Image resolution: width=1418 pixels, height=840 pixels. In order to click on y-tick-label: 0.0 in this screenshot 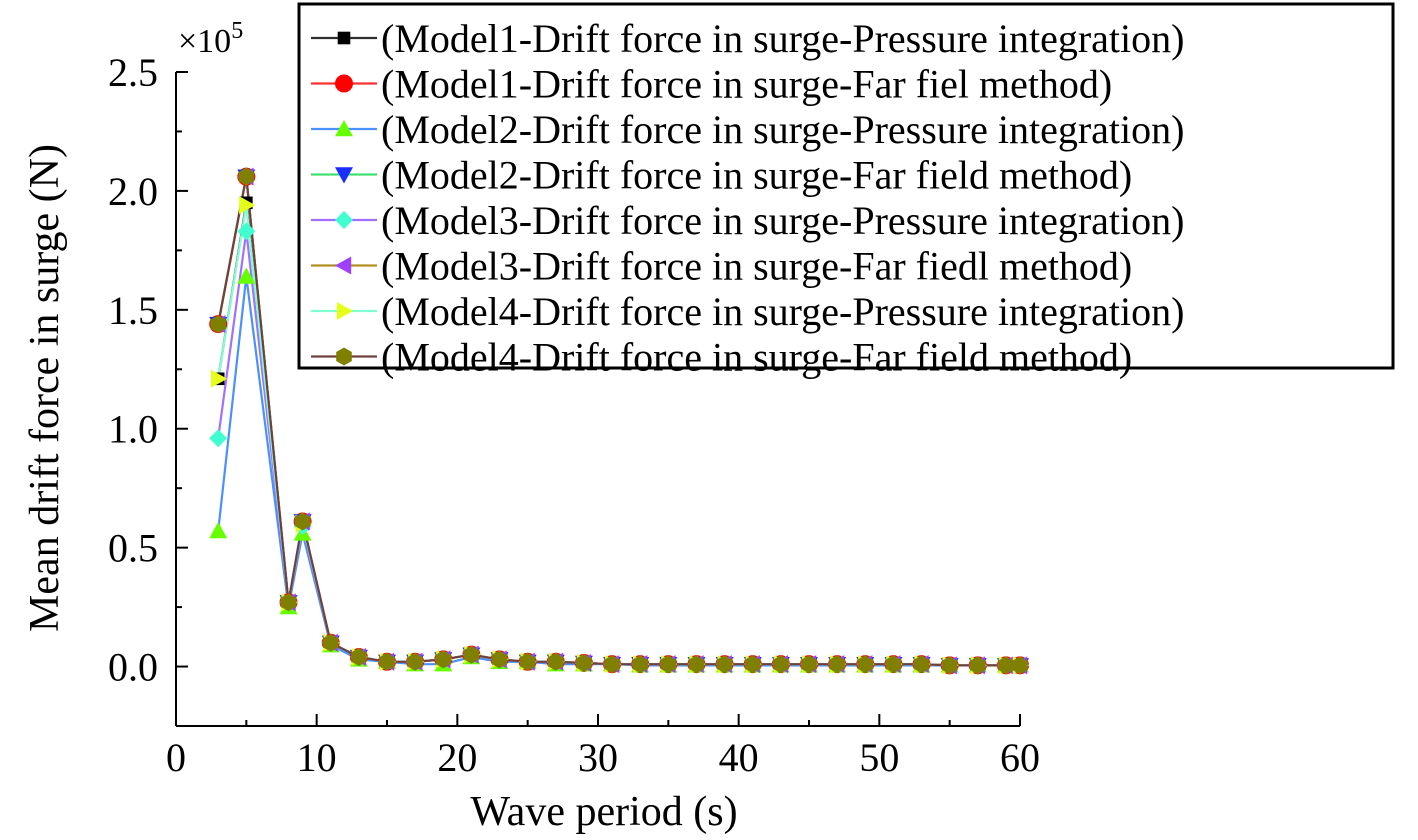, I will do `click(133, 667)`.